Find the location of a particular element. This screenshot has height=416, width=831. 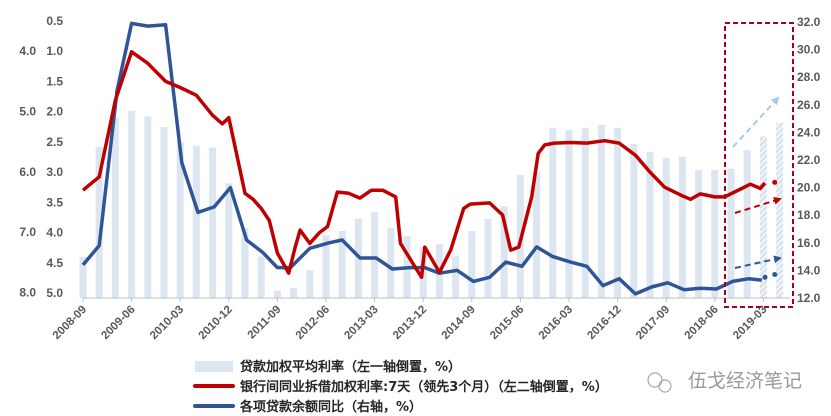

right-tick-label: 28.0 is located at coordinates (809, 77).